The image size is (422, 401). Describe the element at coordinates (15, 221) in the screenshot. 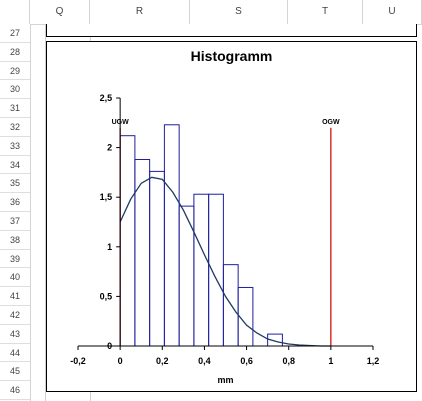

I see `row-header-37: 37` at that location.